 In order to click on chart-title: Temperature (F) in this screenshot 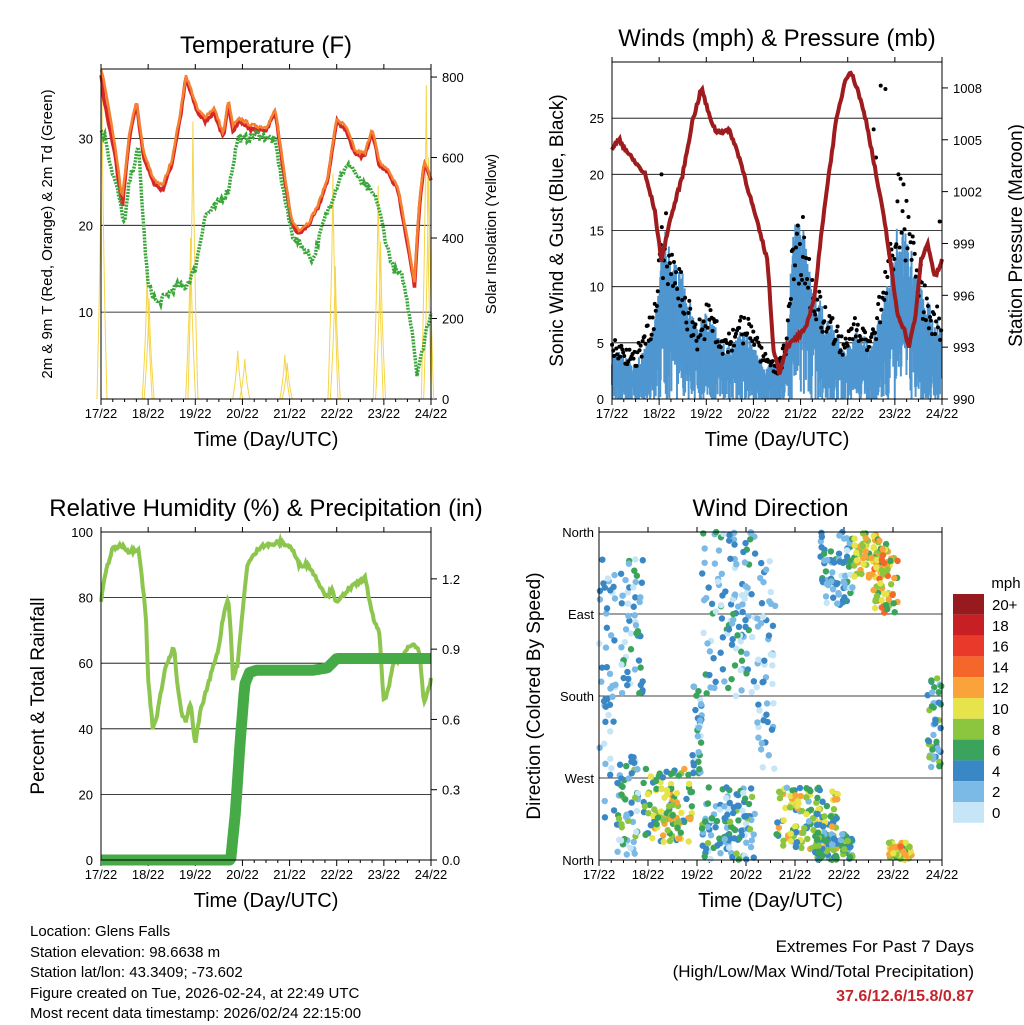, I will do `click(266, 45)`.